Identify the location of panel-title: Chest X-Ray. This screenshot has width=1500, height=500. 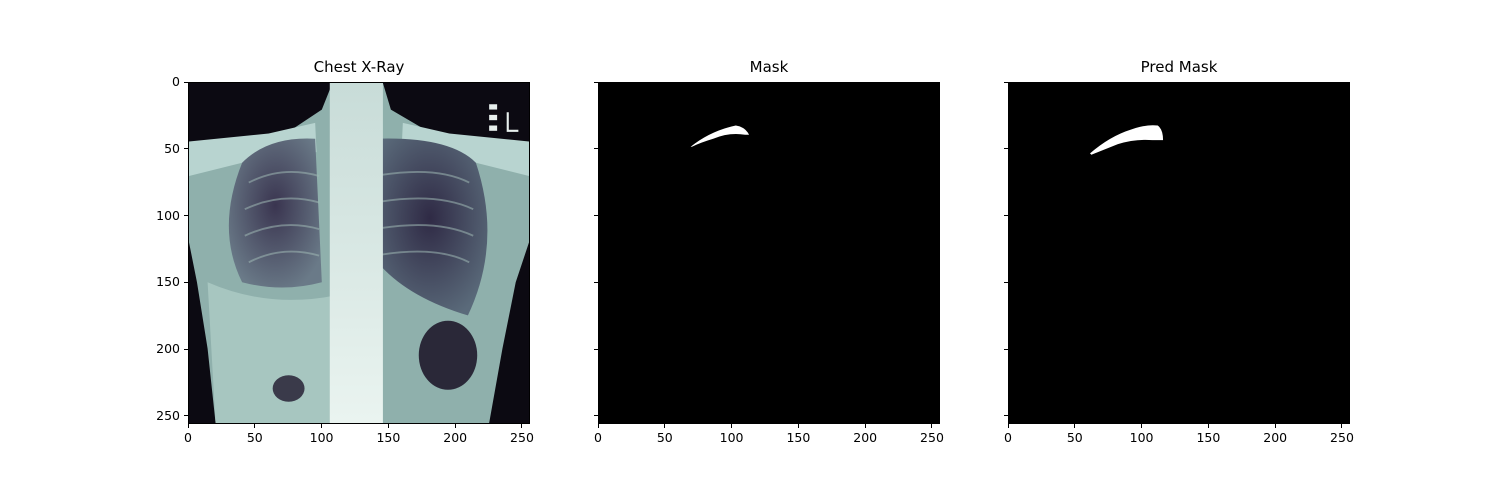
(359, 67).